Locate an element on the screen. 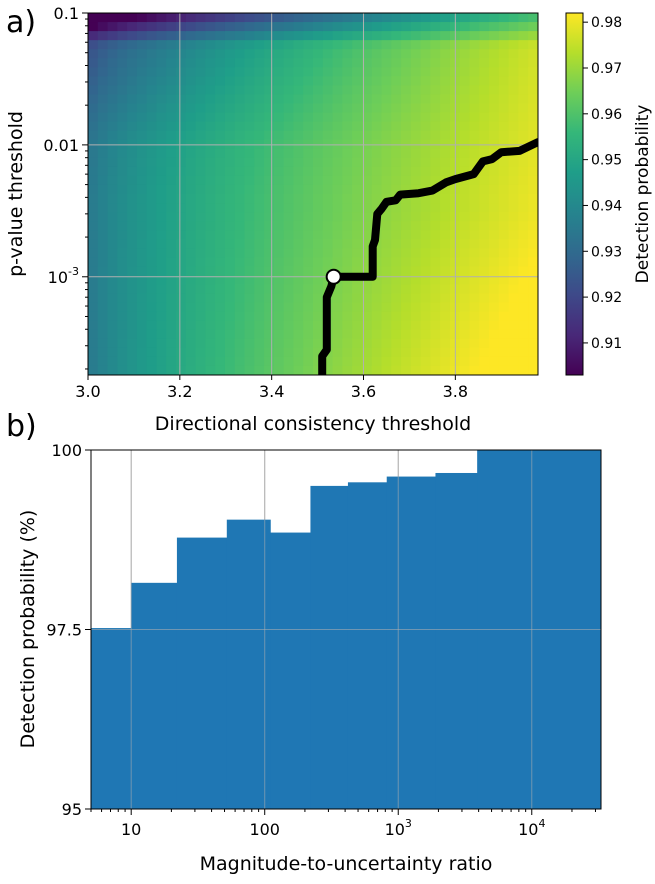 The height and width of the screenshot is (884, 655). x-tick-label: 3.6 is located at coordinates (363, 391).